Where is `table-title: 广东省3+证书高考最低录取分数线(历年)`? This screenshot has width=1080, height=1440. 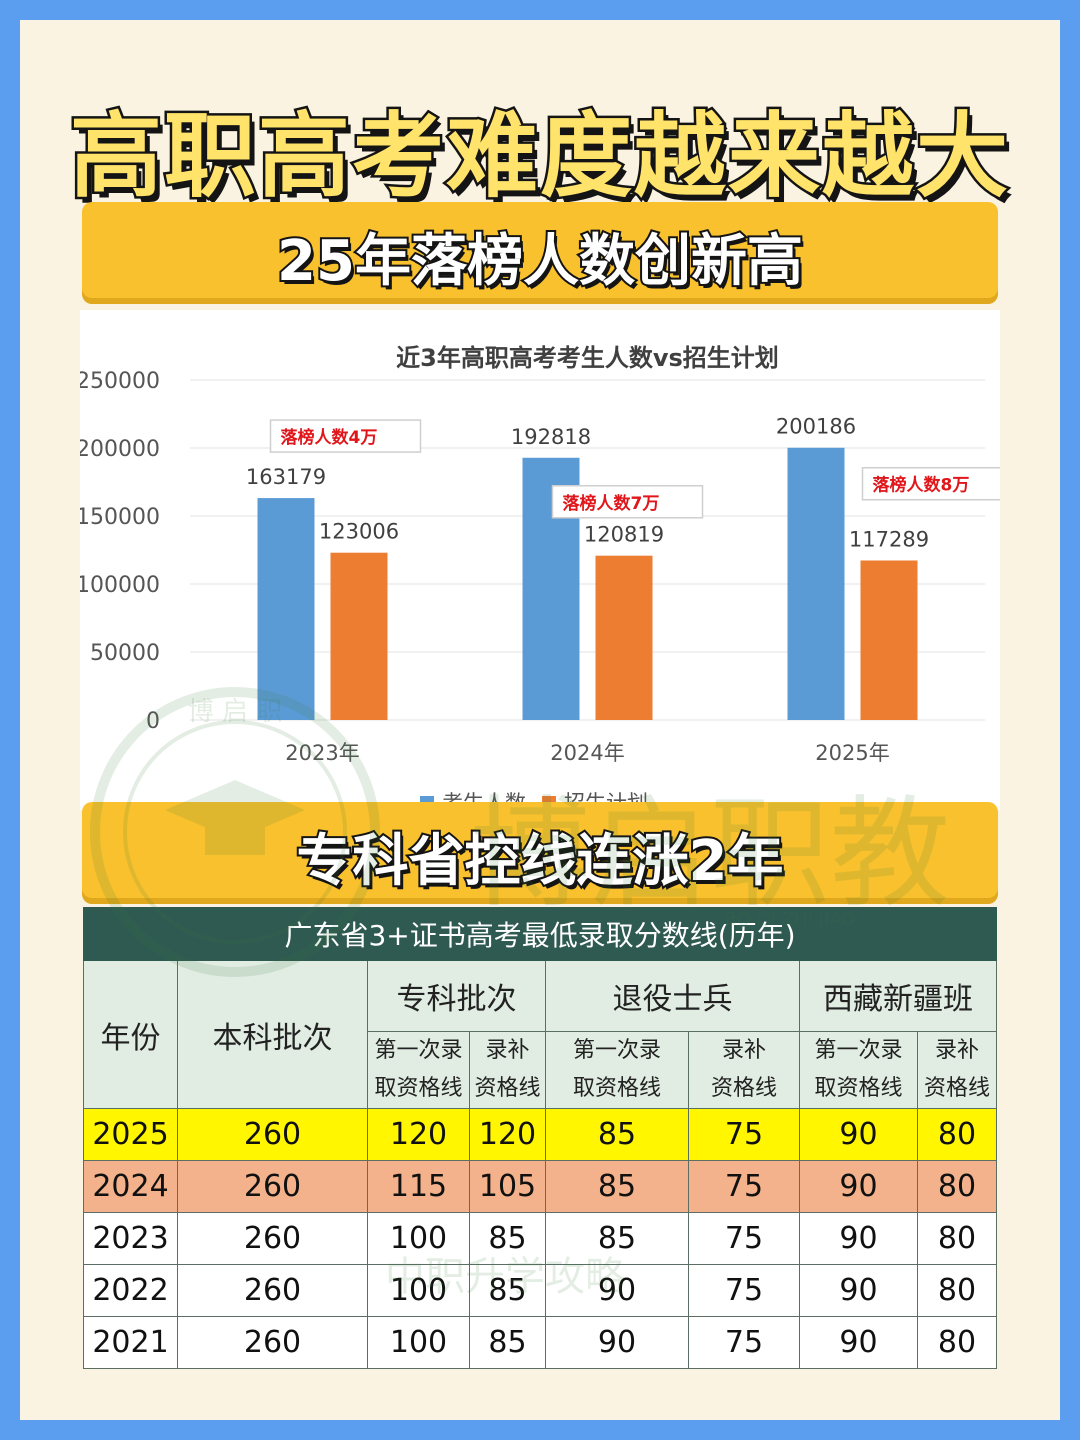
table-title: 广东省3+证书高考最低录取分数线(历年) is located at coordinates (540, 934).